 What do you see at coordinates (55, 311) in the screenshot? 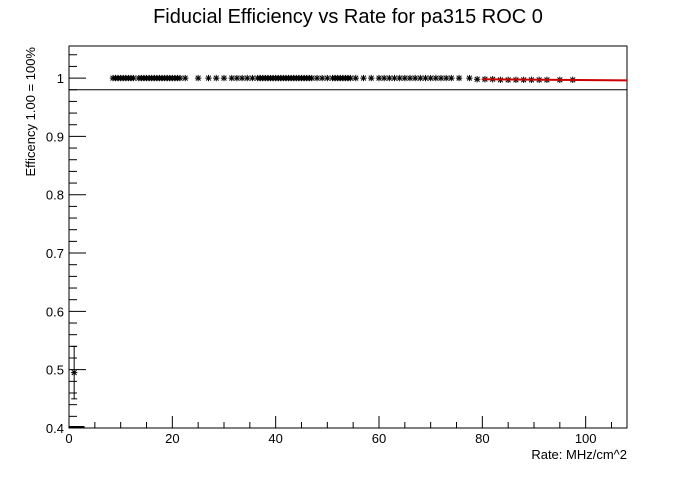
I see `y-tick-label: 0.6` at bounding box center [55, 311].